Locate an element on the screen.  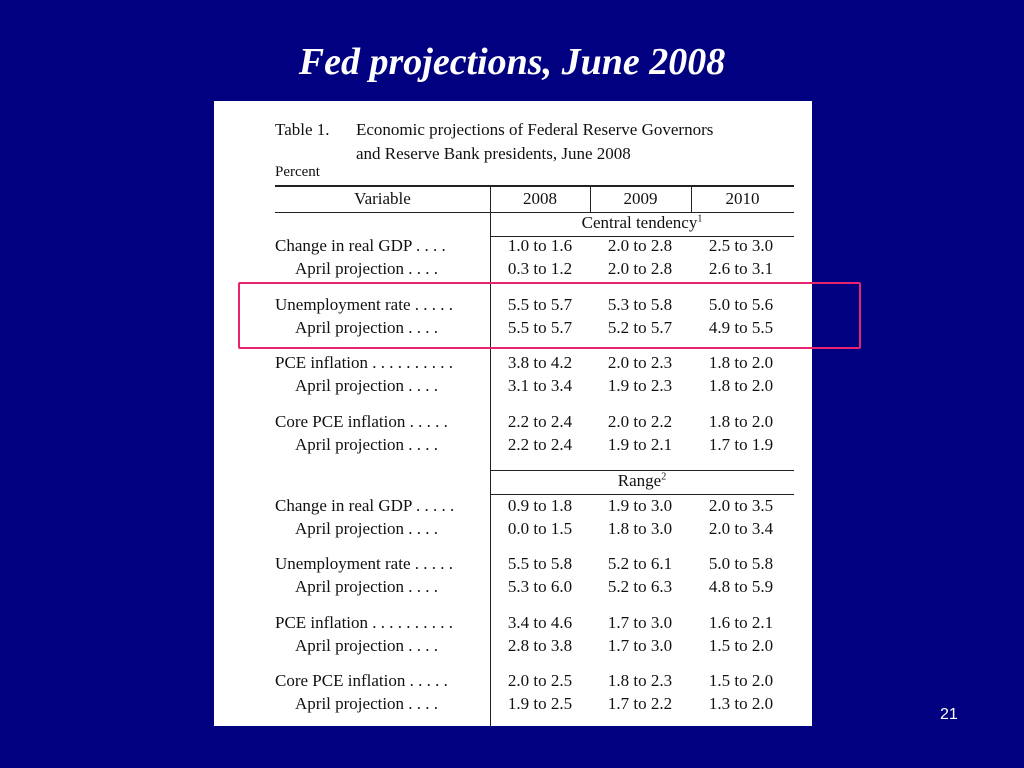
cell-2008: 0.0 to 1.5 is located at coordinates (540, 528).